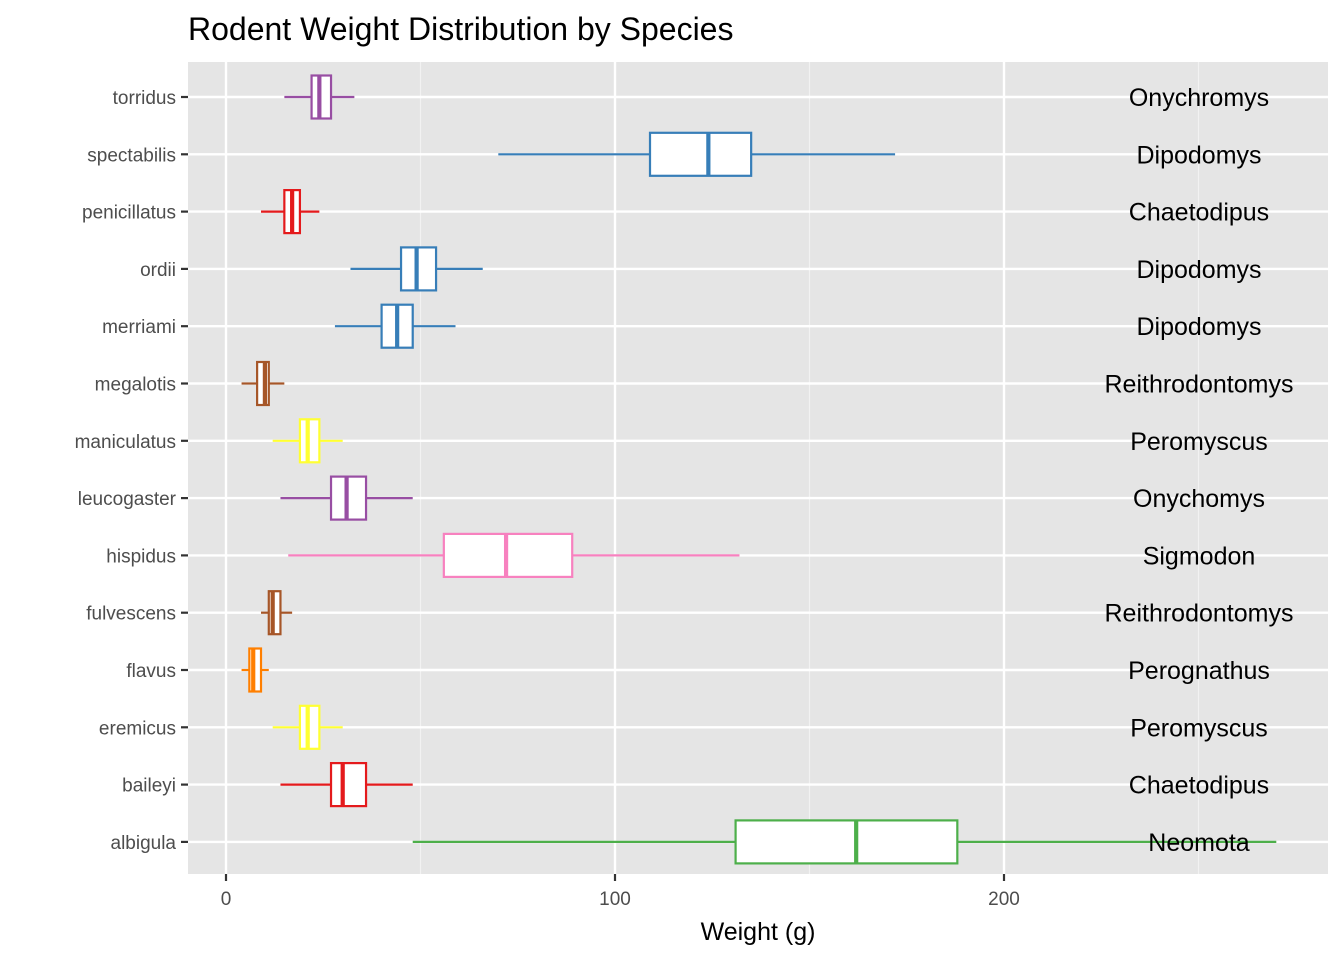 This screenshot has width=1344, height=960. Describe the element at coordinates (758, 932) in the screenshot. I see `x-axis-label: Weight (g)` at that location.